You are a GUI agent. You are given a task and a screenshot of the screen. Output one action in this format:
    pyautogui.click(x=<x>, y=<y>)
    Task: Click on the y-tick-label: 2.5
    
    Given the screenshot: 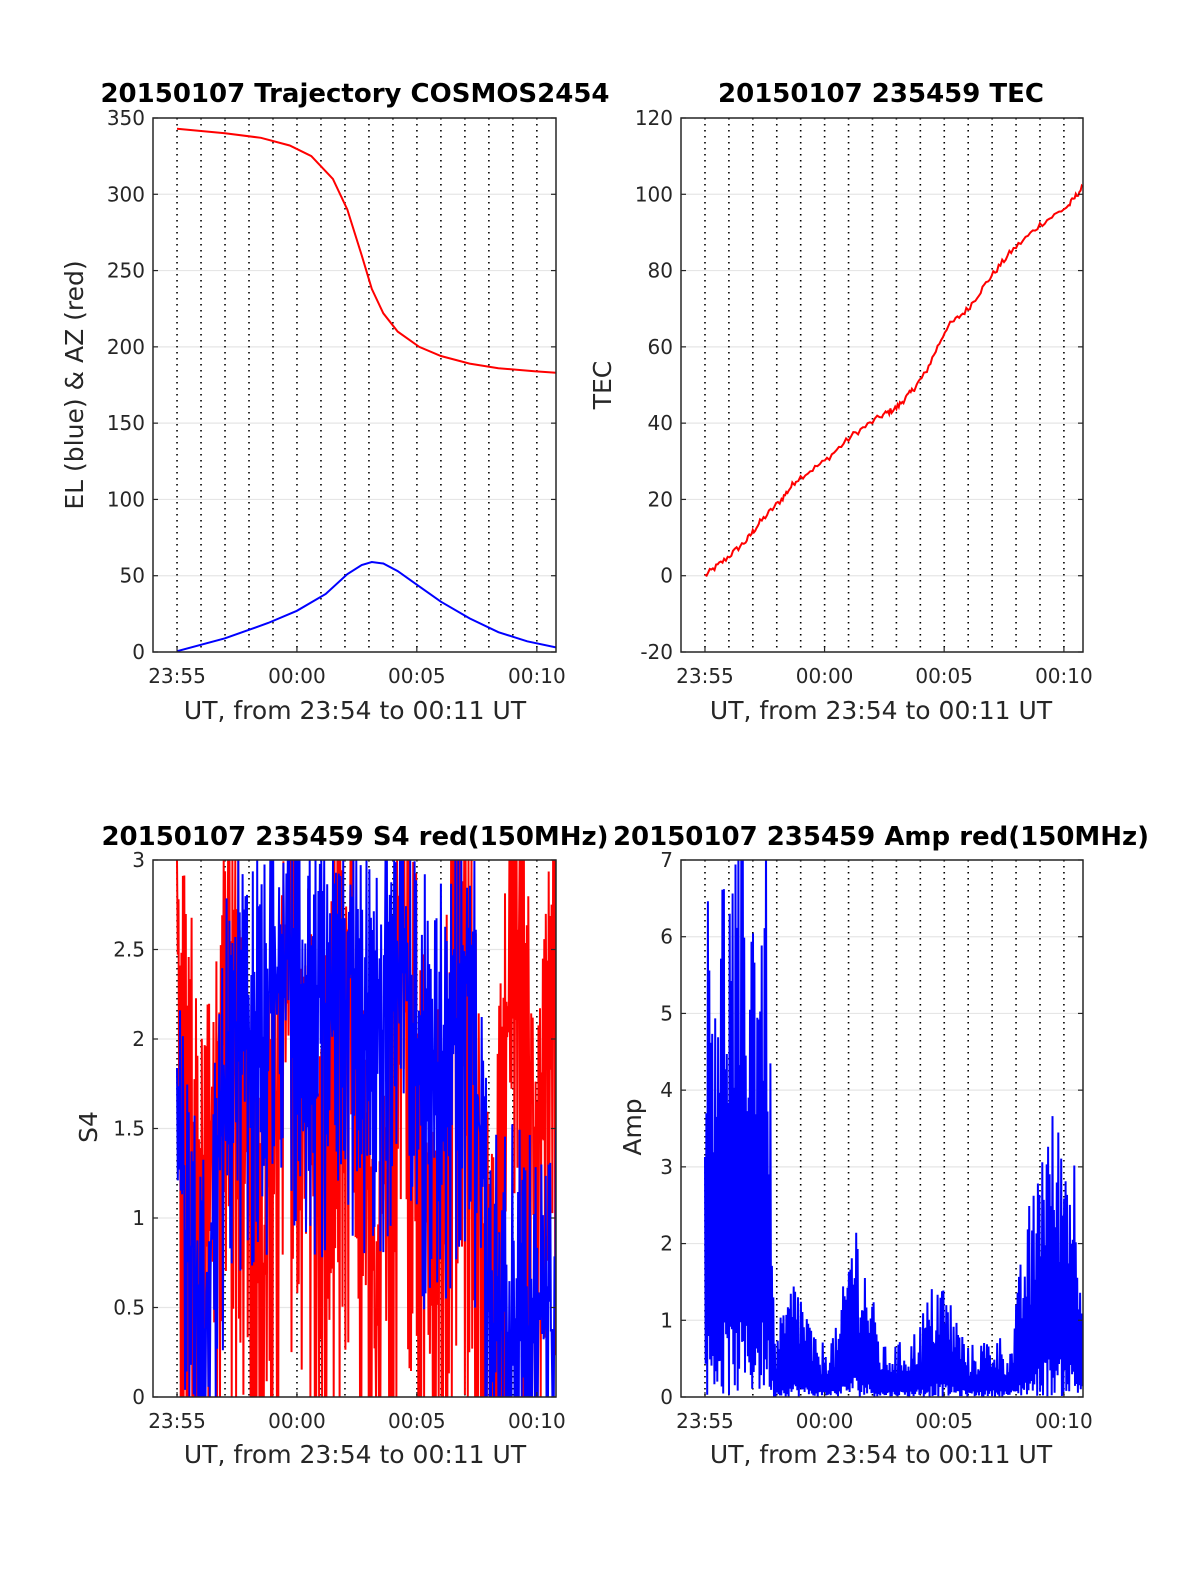 What is the action you would take?
    pyautogui.click(x=129, y=950)
    